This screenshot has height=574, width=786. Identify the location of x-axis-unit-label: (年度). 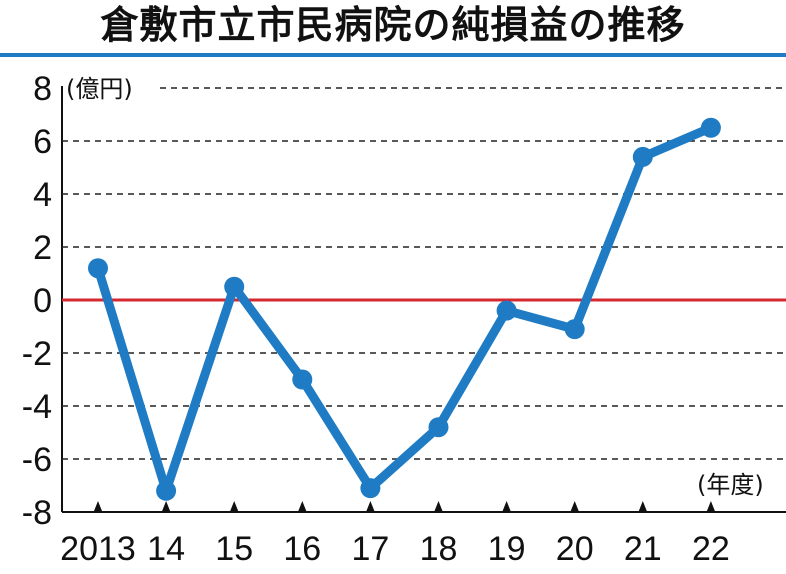
(730, 485).